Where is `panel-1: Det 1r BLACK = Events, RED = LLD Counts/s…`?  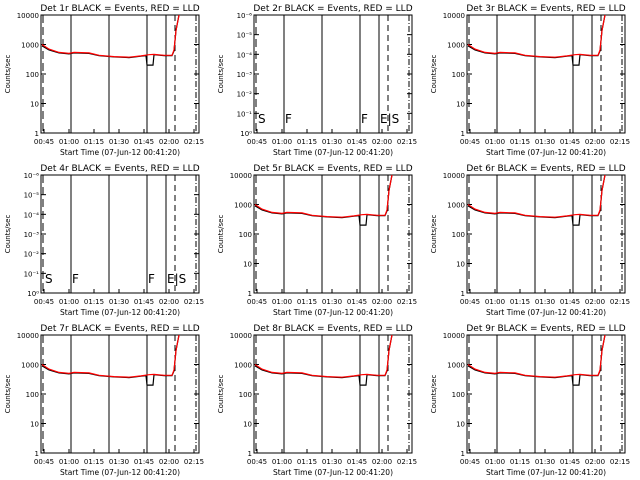
panel-1: Det 1r BLACK = Events, RED = LLD Counts/s… is located at coordinates (104, 80).